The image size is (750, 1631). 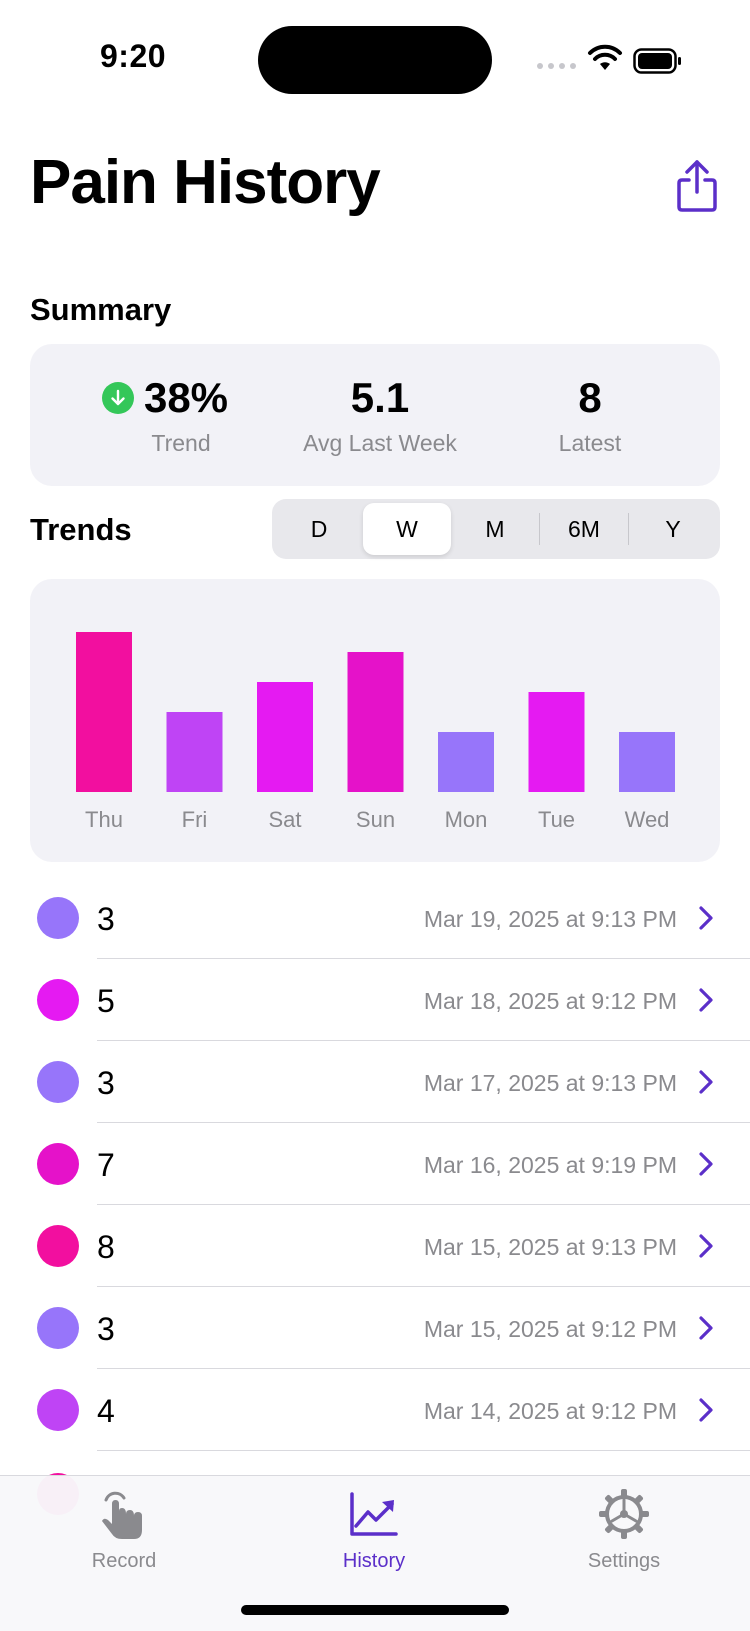 I want to click on latest-stat: 8 Latest, so click(x=590, y=415).